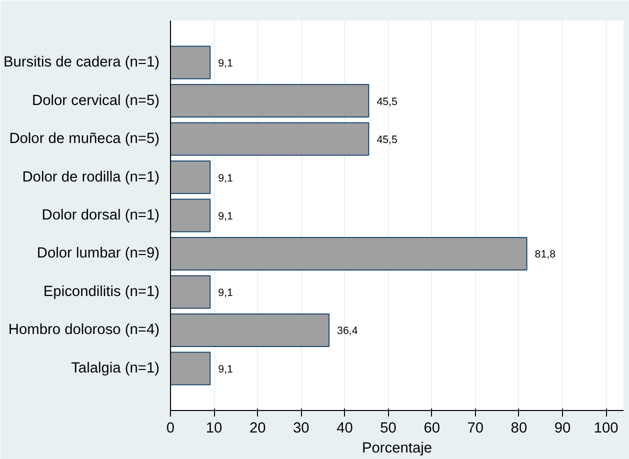 This screenshot has width=629, height=459. Describe the element at coordinates (301, 428) in the screenshot. I see `x-tick-label: 30` at that location.